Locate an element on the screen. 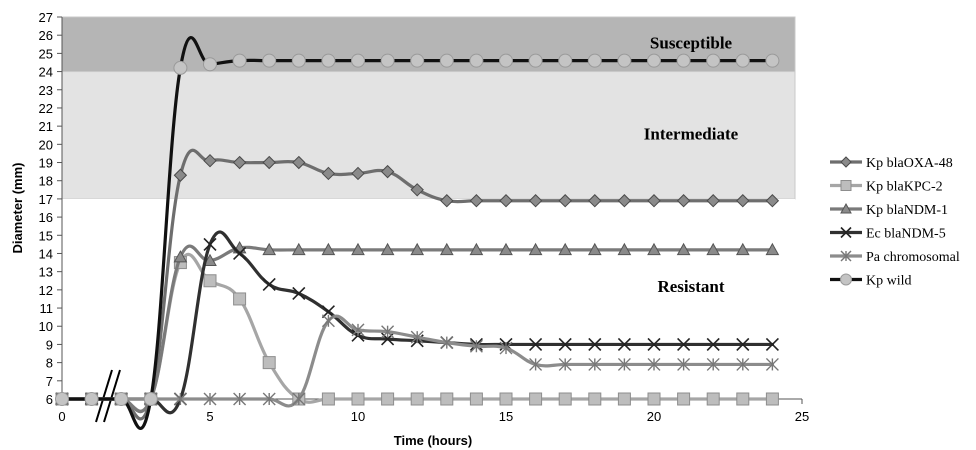 The width and height of the screenshot is (976, 450). zone-labels: Susceptible Intermediate Resistant is located at coordinates (691, 164).